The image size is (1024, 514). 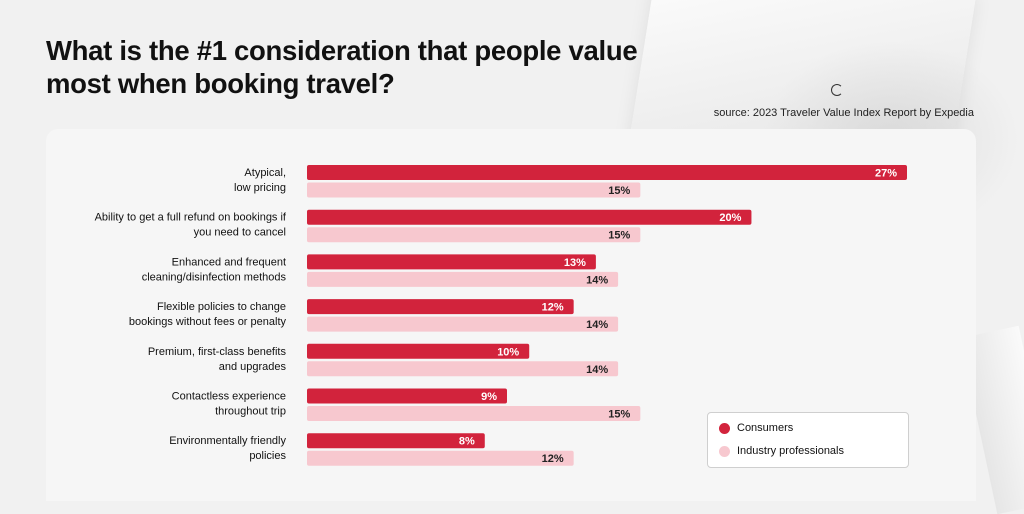 What do you see at coordinates (553, 308) in the screenshot?
I see `data-label-consumers: 12%` at bounding box center [553, 308].